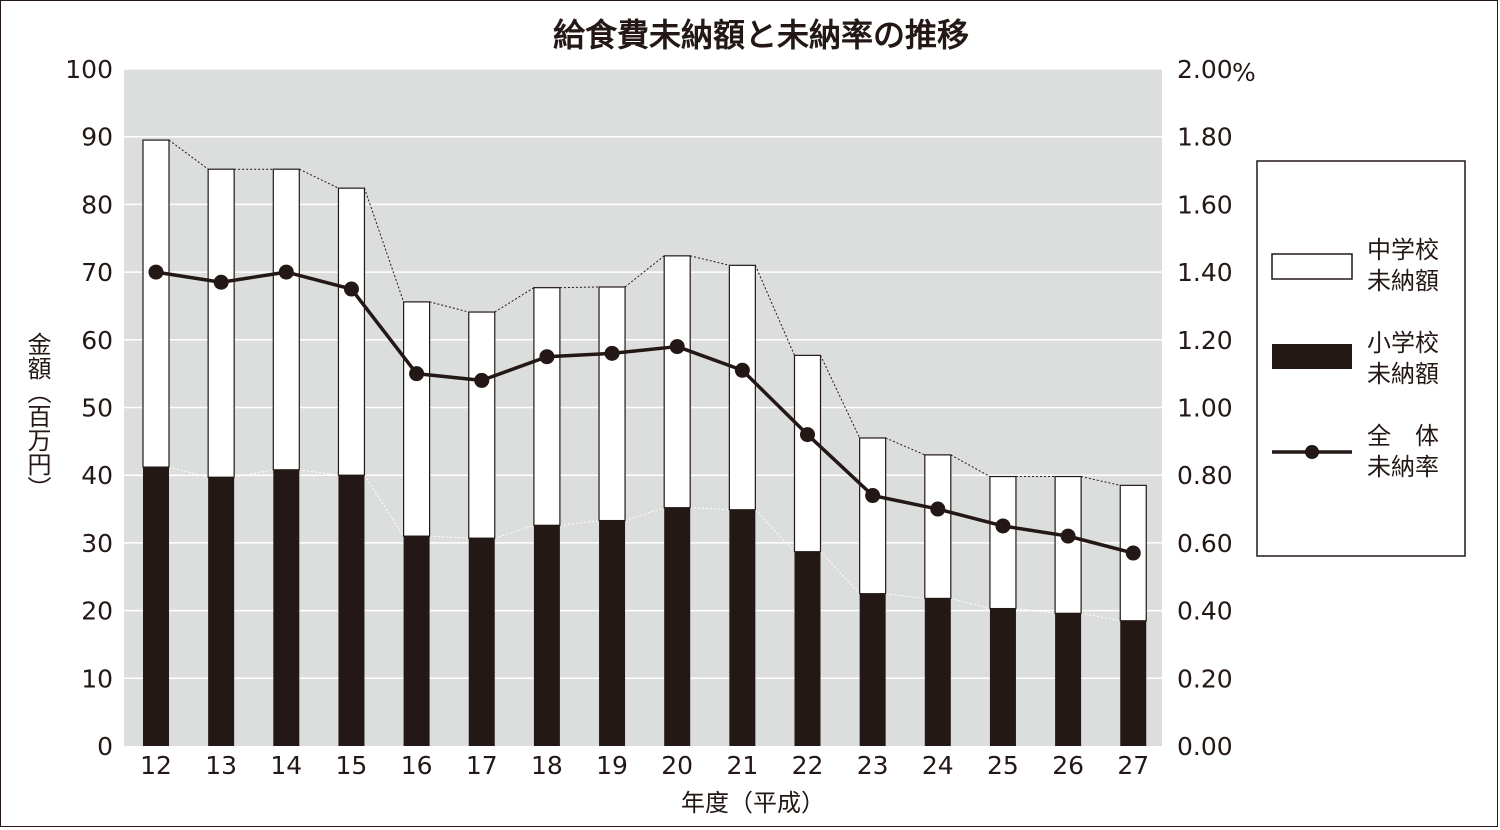 The height and width of the screenshot is (830, 1500). What do you see at coordinates (1205, 340) in the screenshot?
I see `y2-tick-label: 1.20` at bounding box center [1205, 340].